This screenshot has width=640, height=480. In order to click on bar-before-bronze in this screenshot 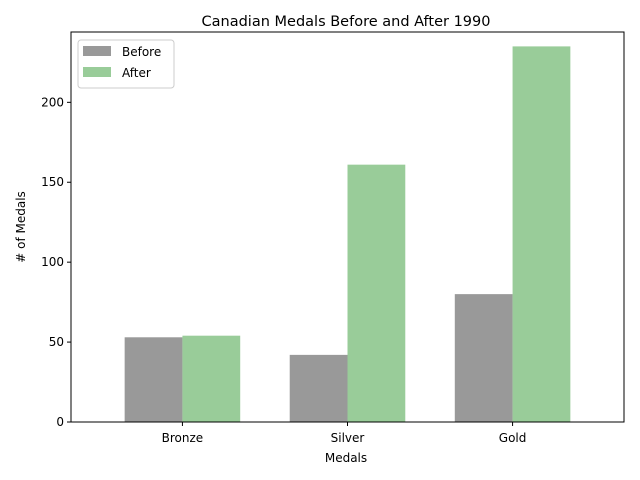, I will do `click(153, 379)`.